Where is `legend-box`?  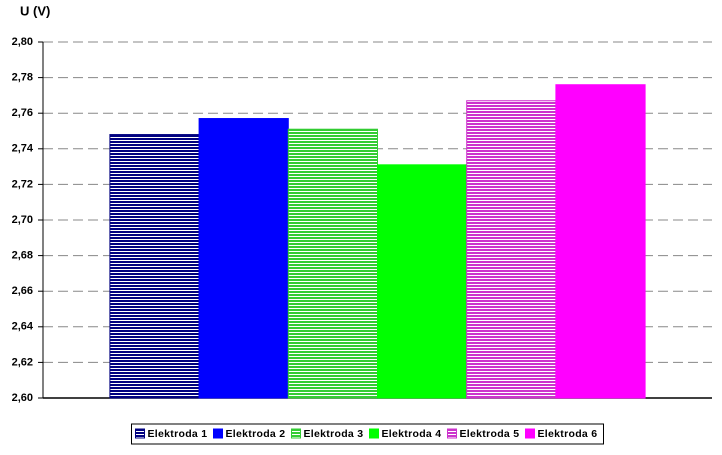 legend-box is located at coordinates (367, 434).